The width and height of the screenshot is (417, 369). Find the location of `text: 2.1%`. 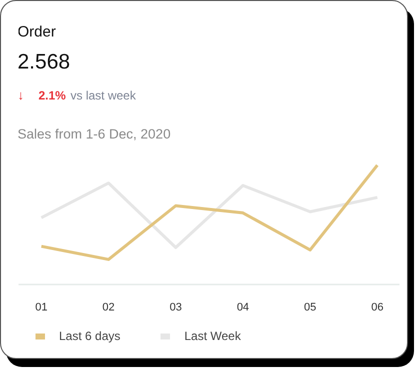

text: 2.1% is located at coordinates (52, 95).